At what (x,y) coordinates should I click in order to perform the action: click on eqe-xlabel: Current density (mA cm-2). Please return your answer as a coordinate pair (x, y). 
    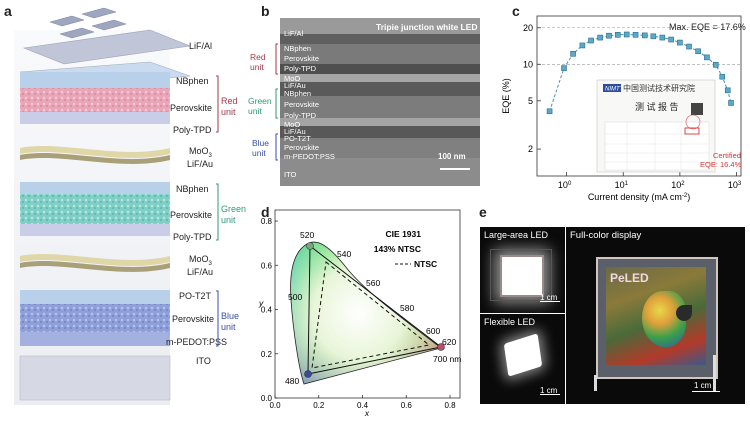
    Looking at the image, I should click on (639, 197).